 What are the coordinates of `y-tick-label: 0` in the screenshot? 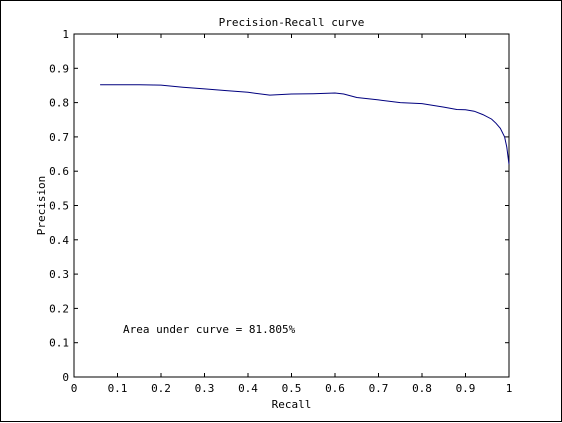 It's located at (65, 377).